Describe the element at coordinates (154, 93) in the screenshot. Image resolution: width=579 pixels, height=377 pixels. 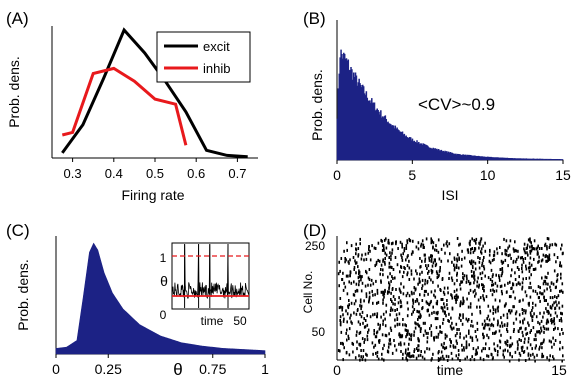
I see `panel-a-series` at that location.